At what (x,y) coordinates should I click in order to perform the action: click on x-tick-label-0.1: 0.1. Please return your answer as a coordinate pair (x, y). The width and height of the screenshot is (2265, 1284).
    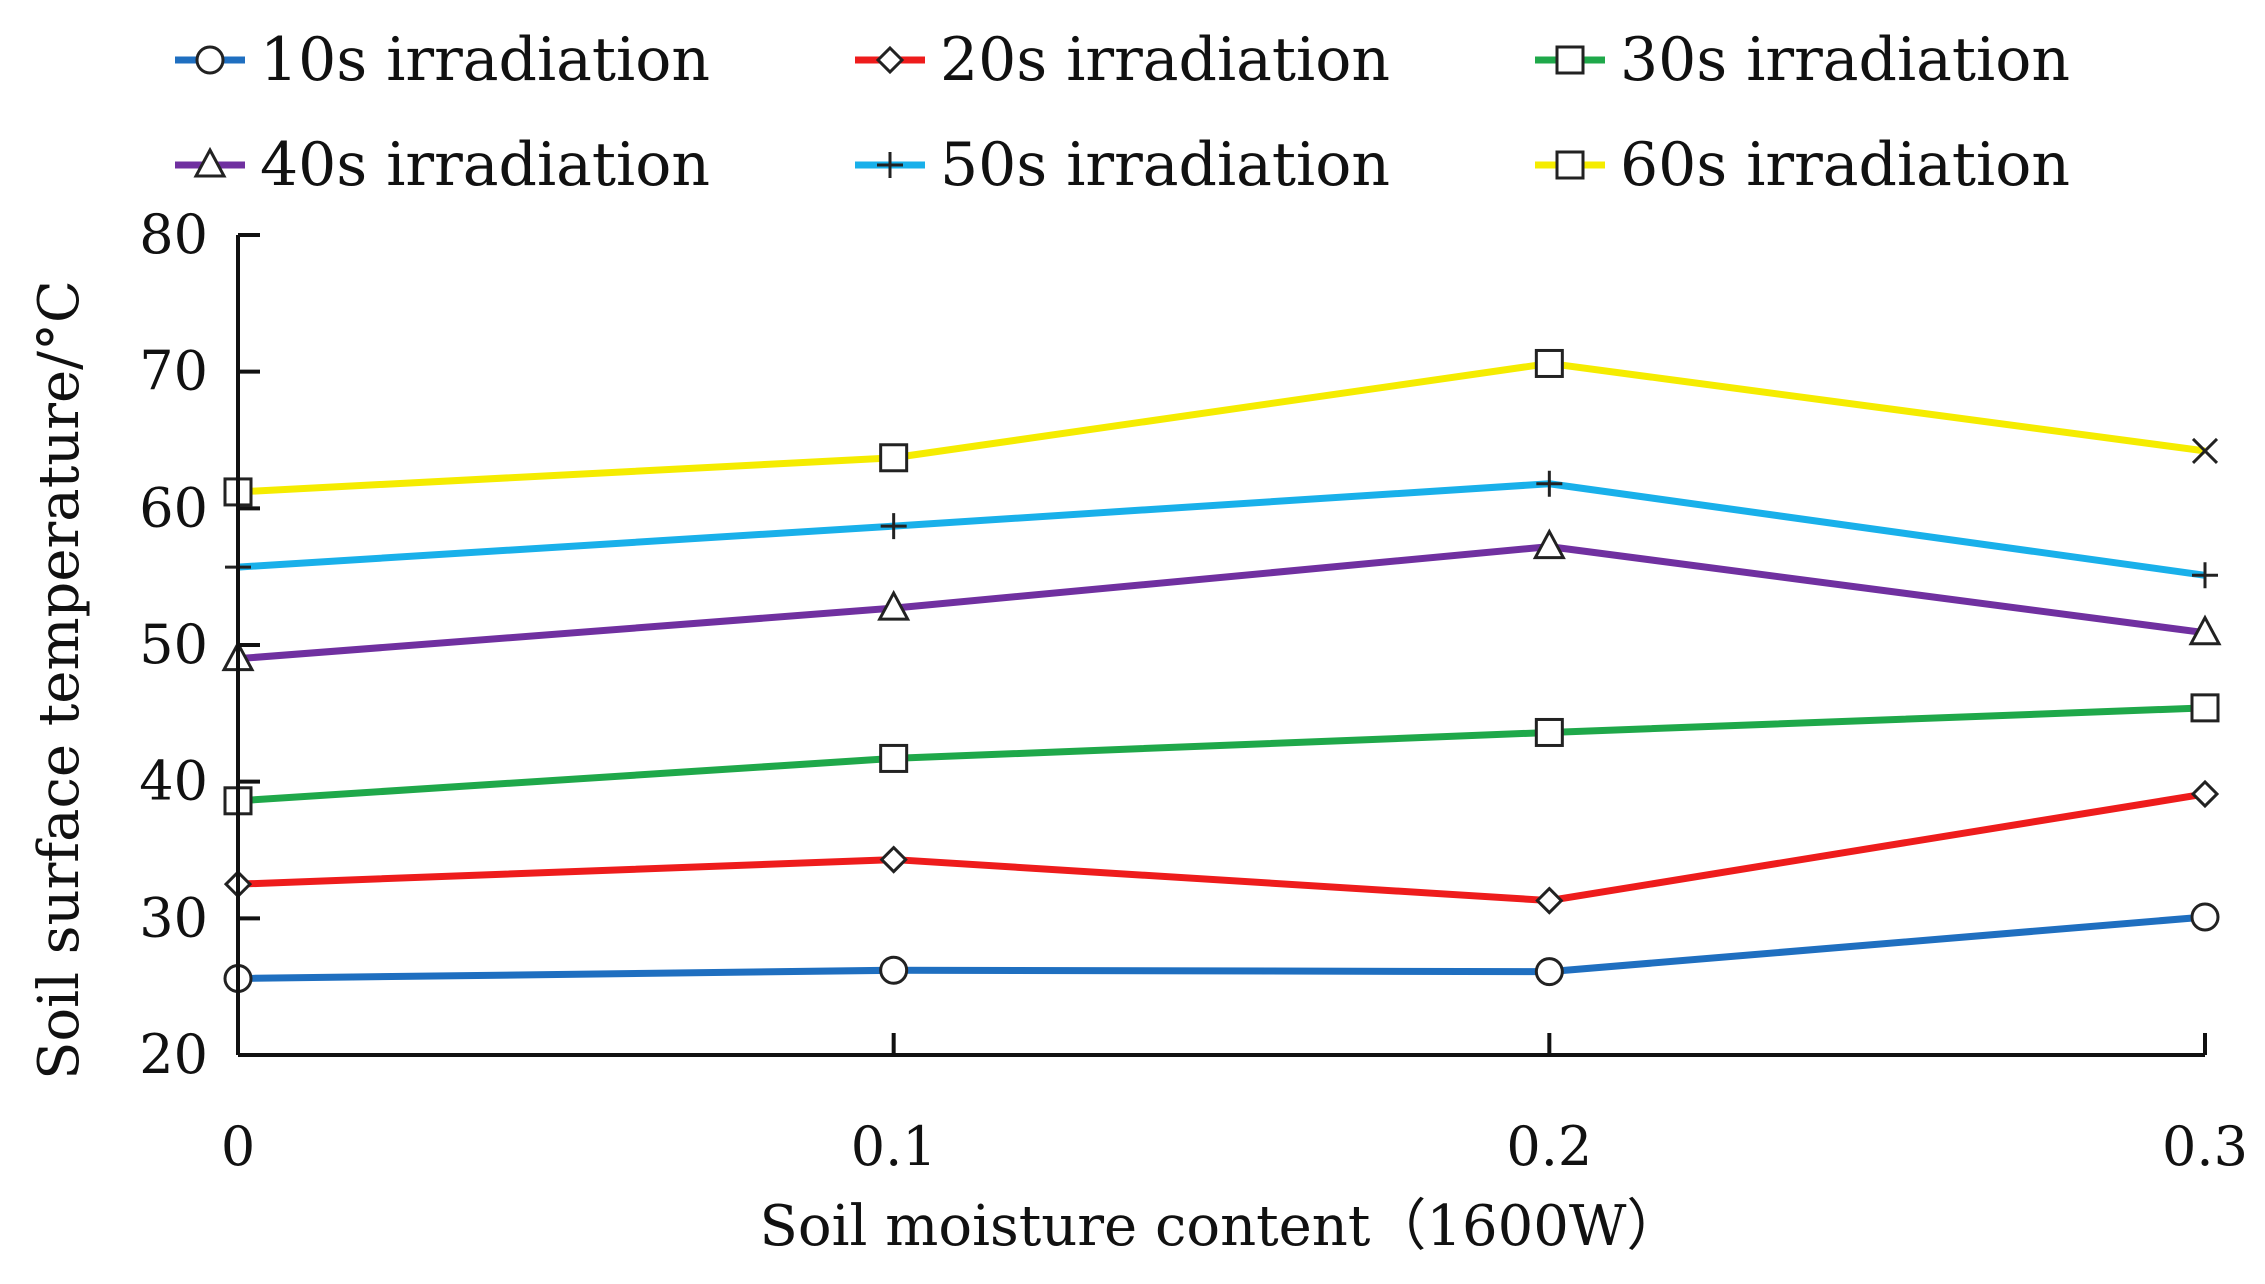
    Looking at the image, I should click on (894, 1146).